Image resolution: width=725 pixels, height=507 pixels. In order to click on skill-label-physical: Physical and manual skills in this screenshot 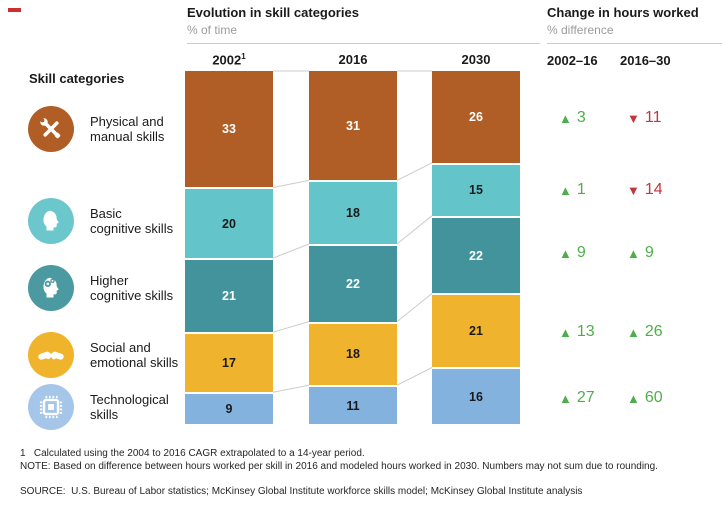, I will do `click(127, 129)`.